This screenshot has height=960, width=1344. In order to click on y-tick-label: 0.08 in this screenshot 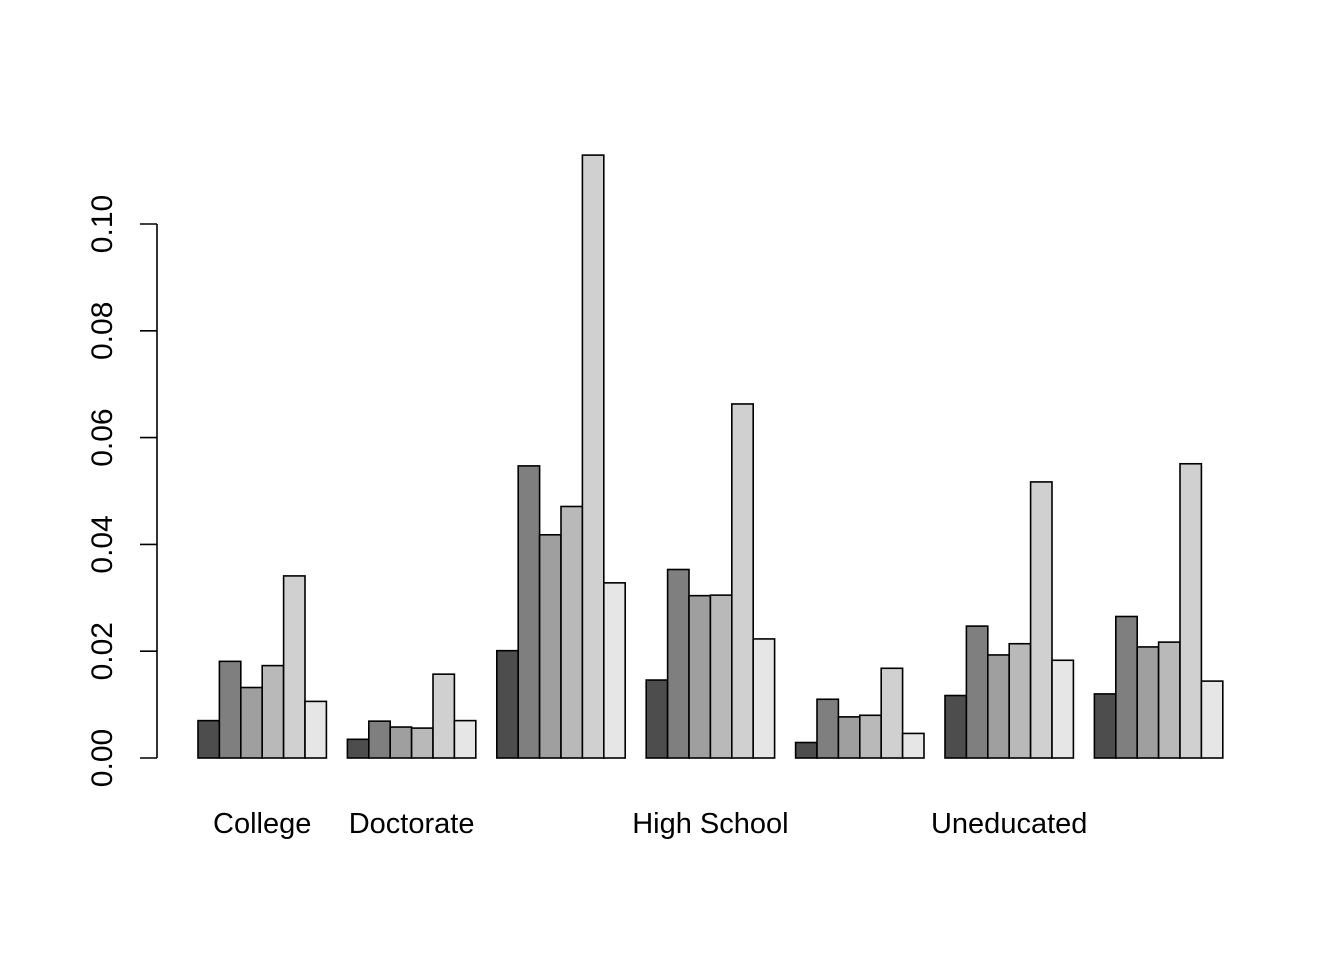, I will do `click(102, 331)`.